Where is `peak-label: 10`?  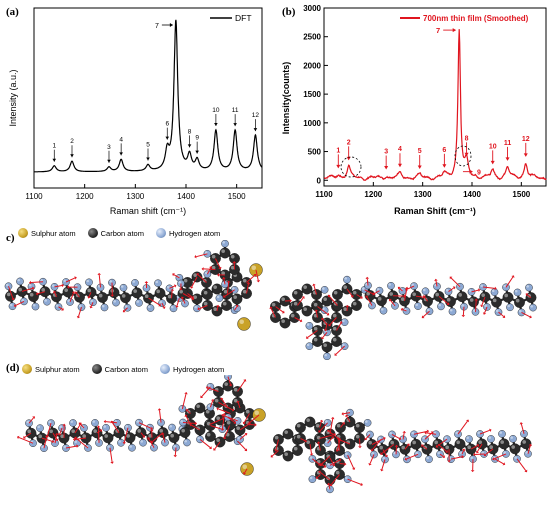 peak-label: 10 is located at coordinates (493, 146).